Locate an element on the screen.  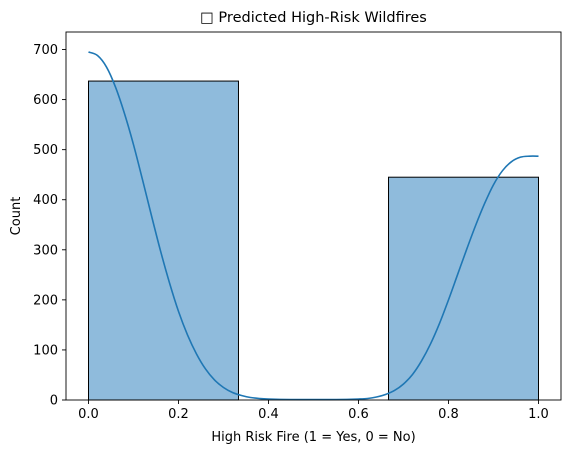
x-tick-label: 0.2 is located at coordinates (178, 414).